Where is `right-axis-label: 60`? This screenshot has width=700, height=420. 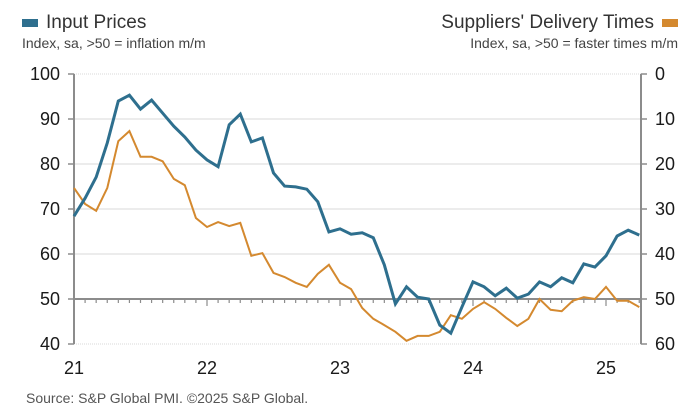 right-axis-label: 60 is located at coordinates (665, 344).